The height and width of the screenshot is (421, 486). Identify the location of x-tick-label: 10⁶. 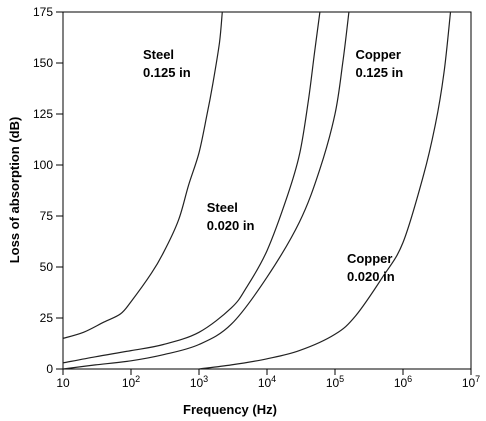
(403, 382).